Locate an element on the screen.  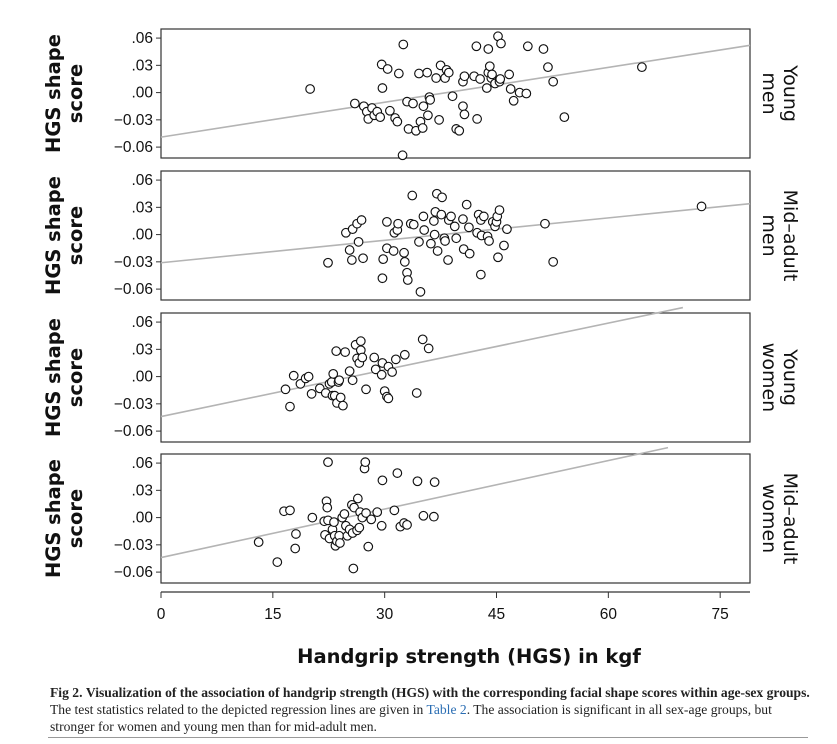
facet-label-line: Young is located at coordinates (790, 377).